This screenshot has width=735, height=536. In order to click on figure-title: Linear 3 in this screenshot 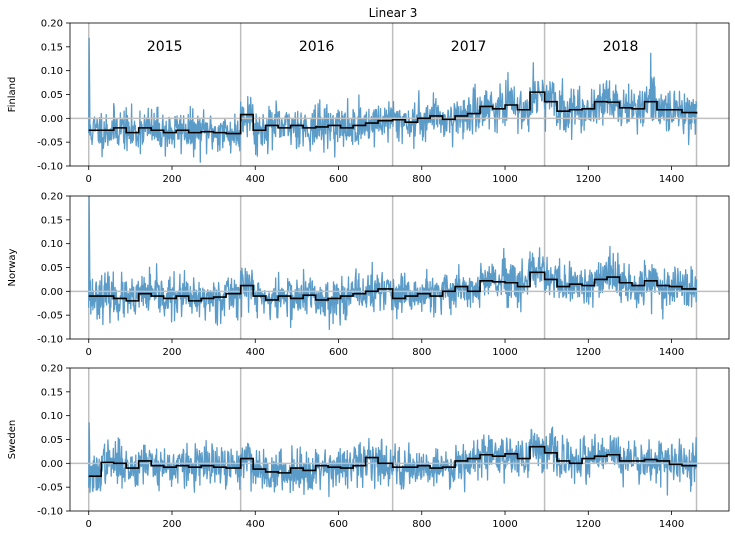, I will do `click(393, 13)`.